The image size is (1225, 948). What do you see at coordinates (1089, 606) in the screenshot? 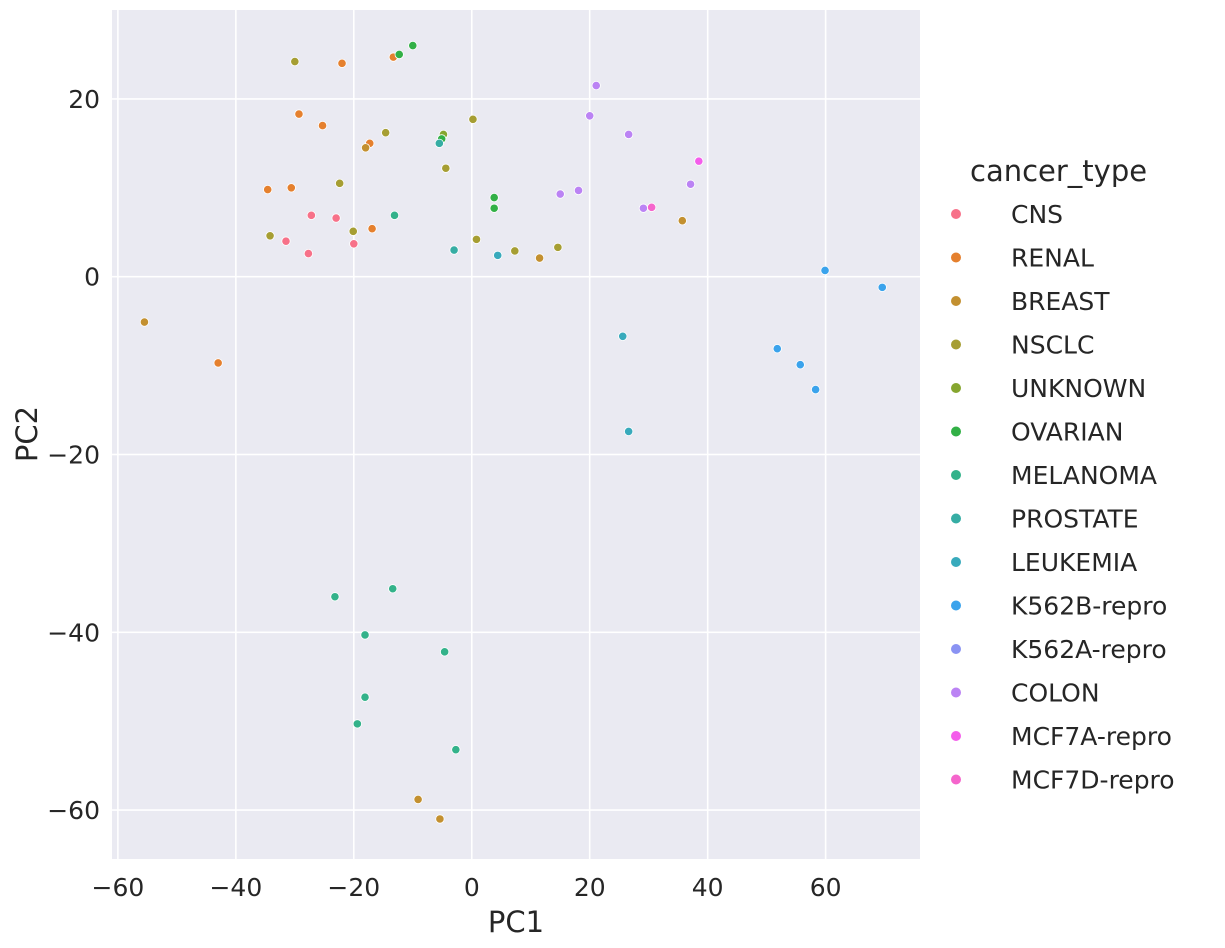
I see `legend-label: K562B-repro` at bounding box center [1089, 606].